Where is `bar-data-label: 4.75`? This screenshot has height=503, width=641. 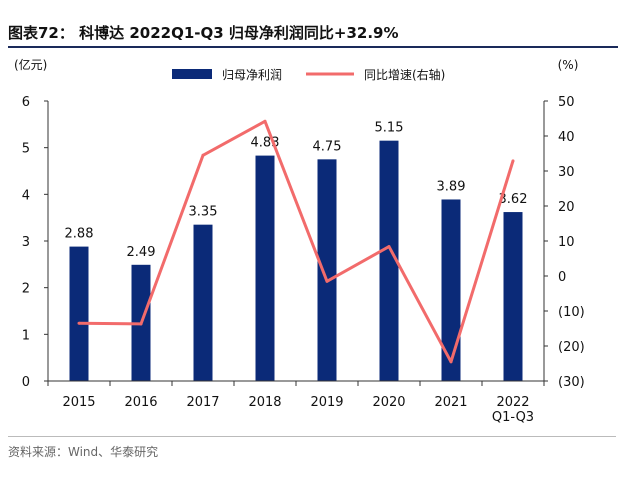 bar-data-label: 4.75 is located at coordinates (327, 146).